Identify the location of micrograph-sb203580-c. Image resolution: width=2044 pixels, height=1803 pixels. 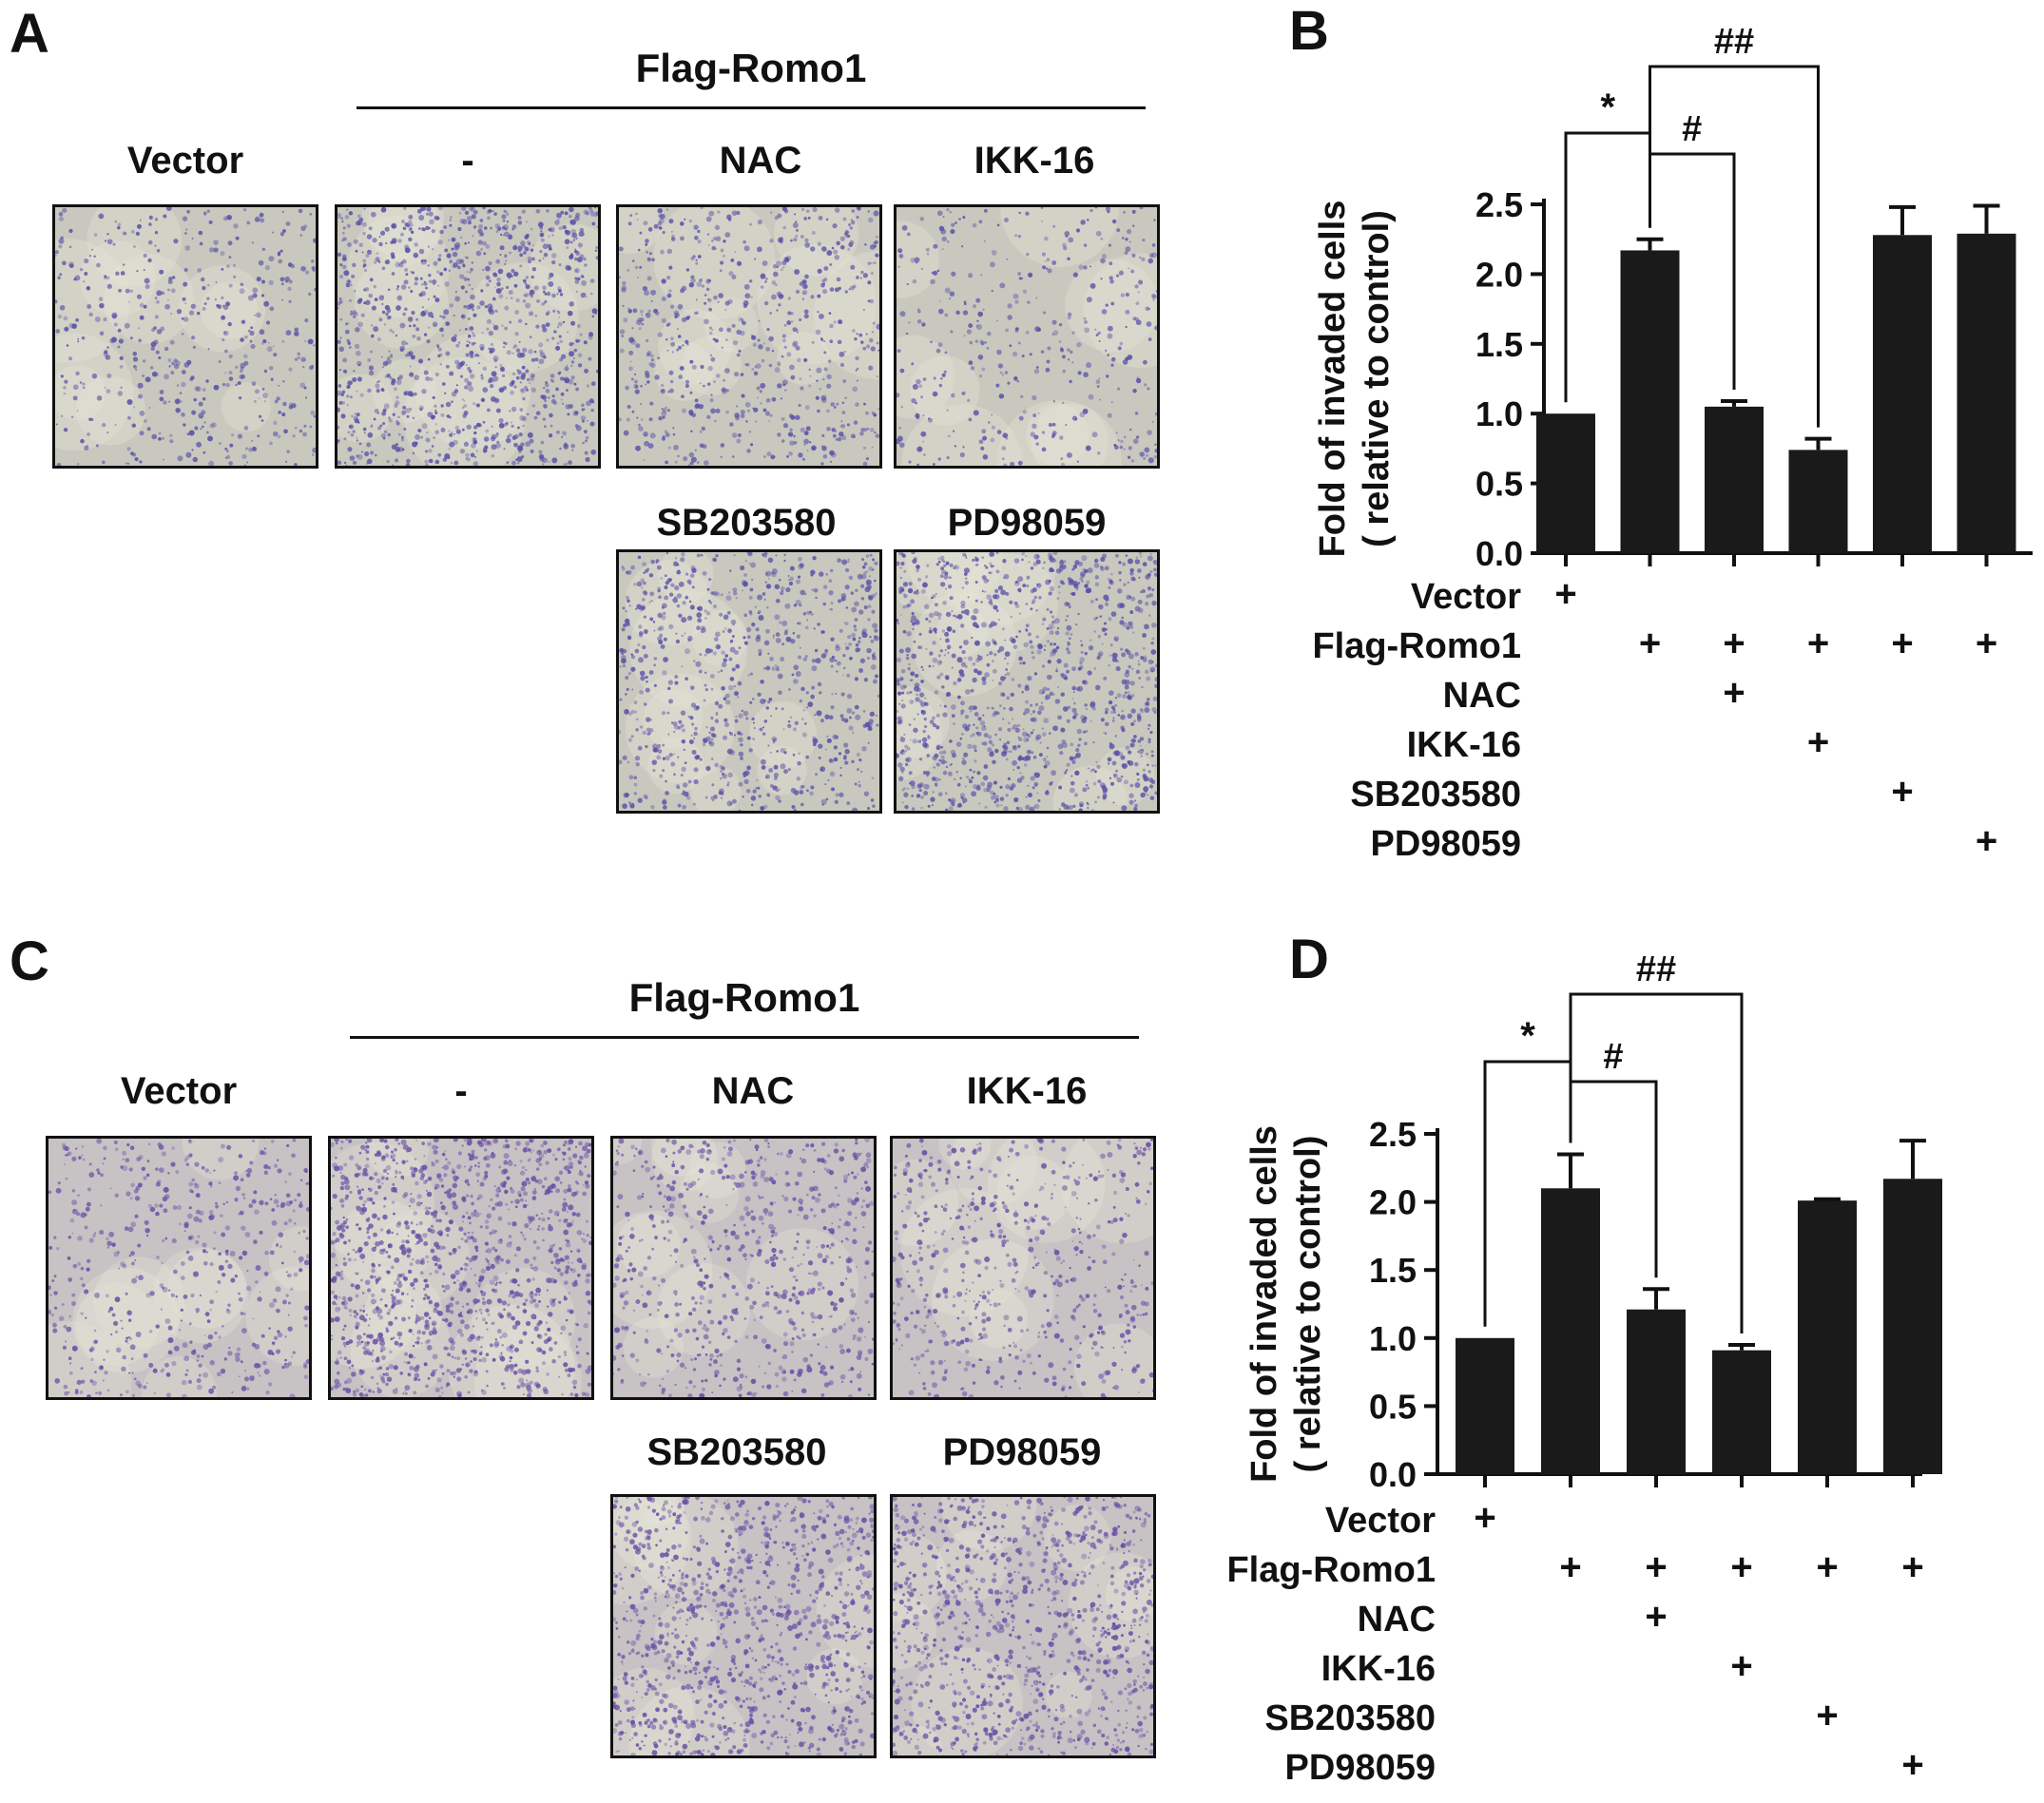
(744, 1626).